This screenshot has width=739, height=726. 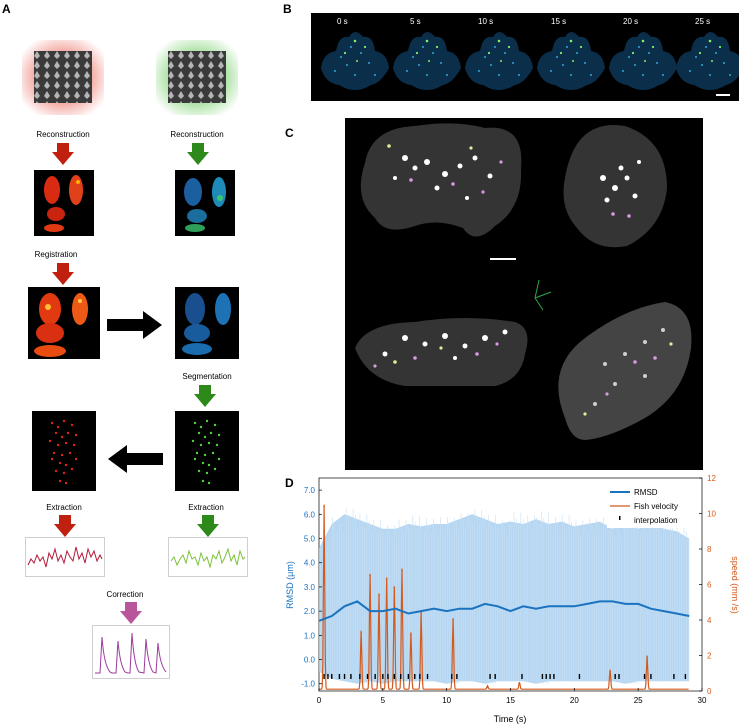 What do you see at coordinates (703, 21) in the screenshot?
I see `time-label: 25 s` at bounding box center [703, 21].